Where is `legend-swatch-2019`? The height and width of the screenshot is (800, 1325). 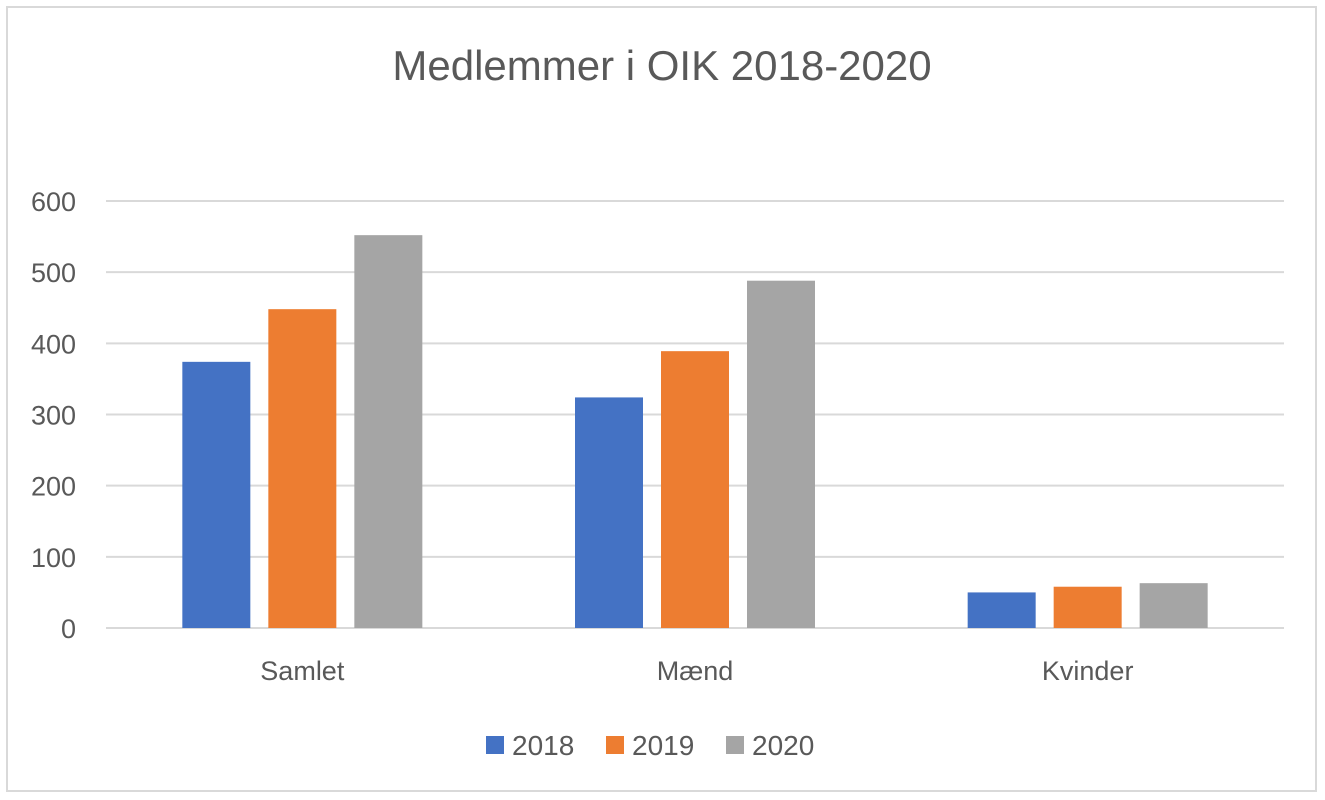 legend-swatch-2019 is located at coordinates (615, 745).